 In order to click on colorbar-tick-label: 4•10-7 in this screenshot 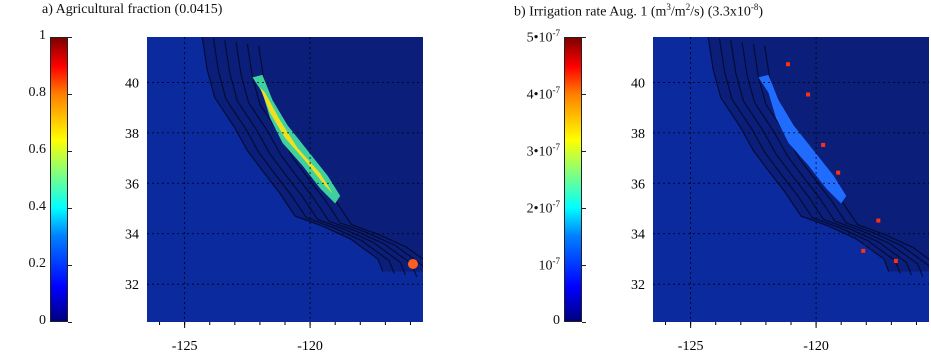, I will do `click(543, 94)`.